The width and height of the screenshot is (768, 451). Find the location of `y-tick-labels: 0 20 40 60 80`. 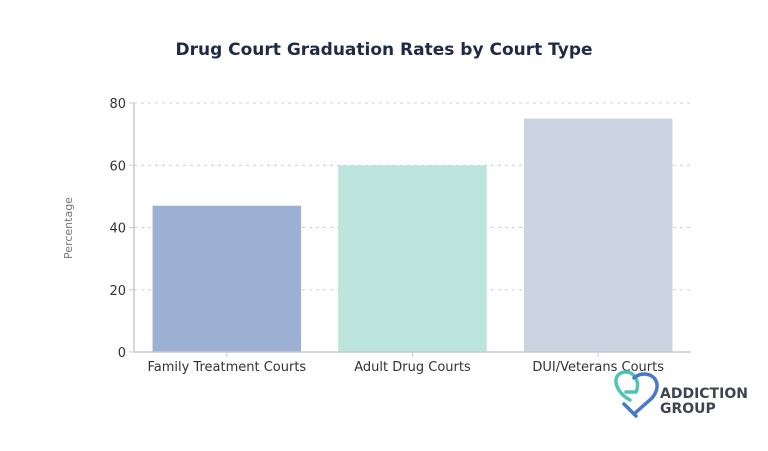

y-tick-labels: 0 20 40 60 80 is located at coordinates (117, 229).